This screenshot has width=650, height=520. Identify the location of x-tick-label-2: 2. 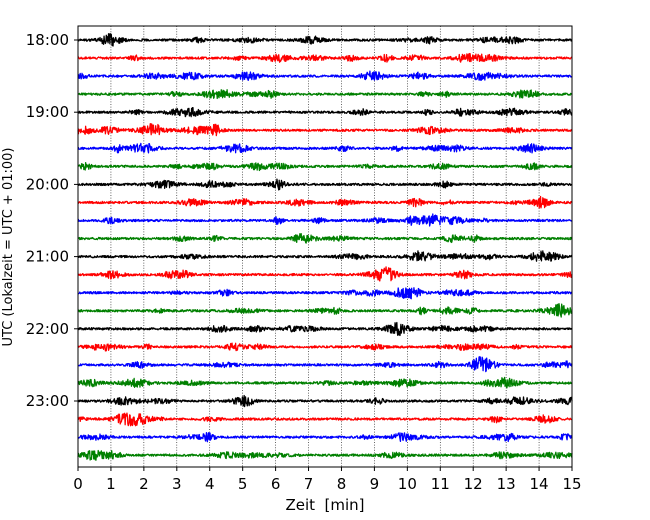
(144, 484).